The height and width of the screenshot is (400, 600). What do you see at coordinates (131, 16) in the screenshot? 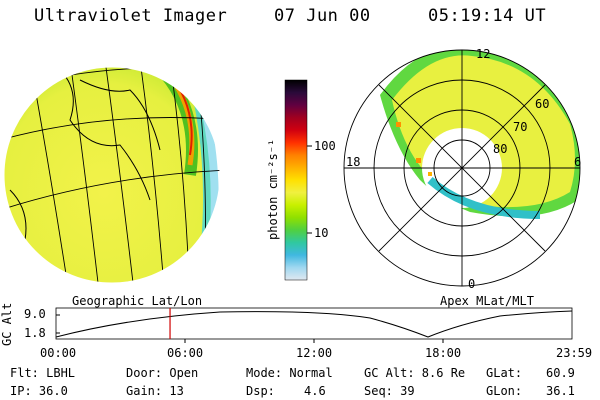
I see `instrument-title: Ultraviolet Imager` at bounding box center [131, 16].